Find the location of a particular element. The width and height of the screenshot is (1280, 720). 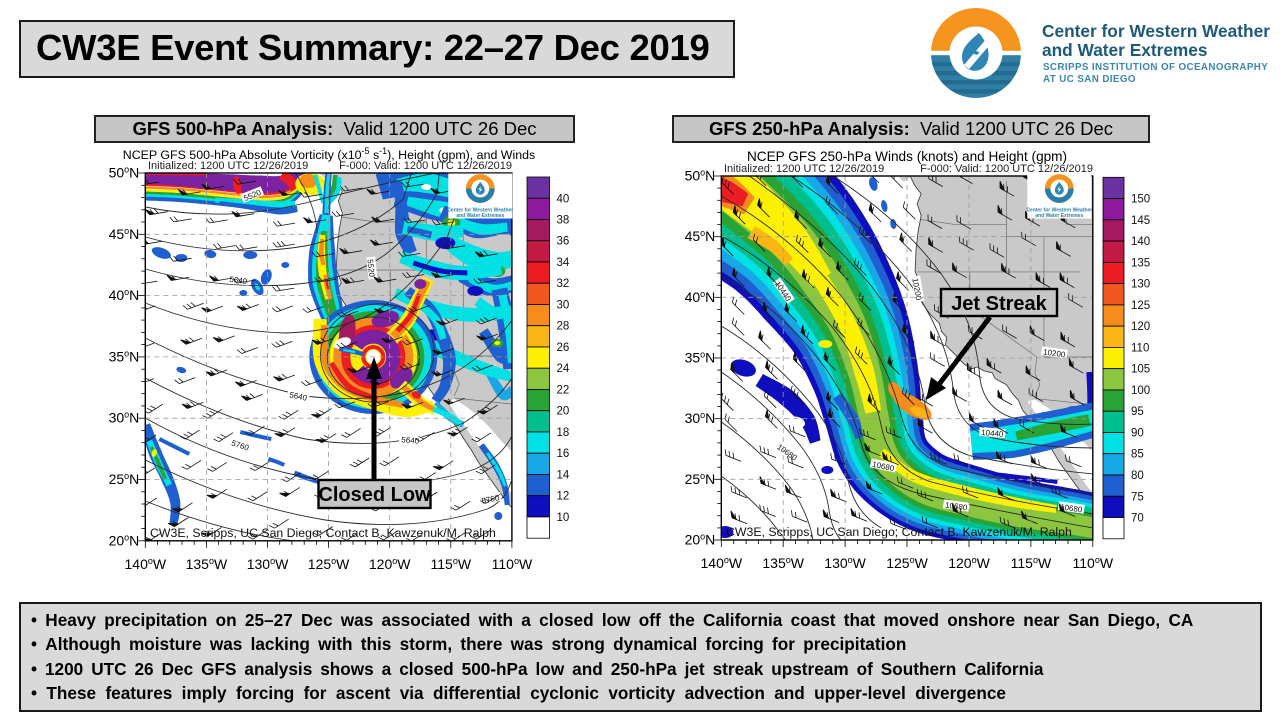

svg-text: 10 is located at coordinates (563, 518).